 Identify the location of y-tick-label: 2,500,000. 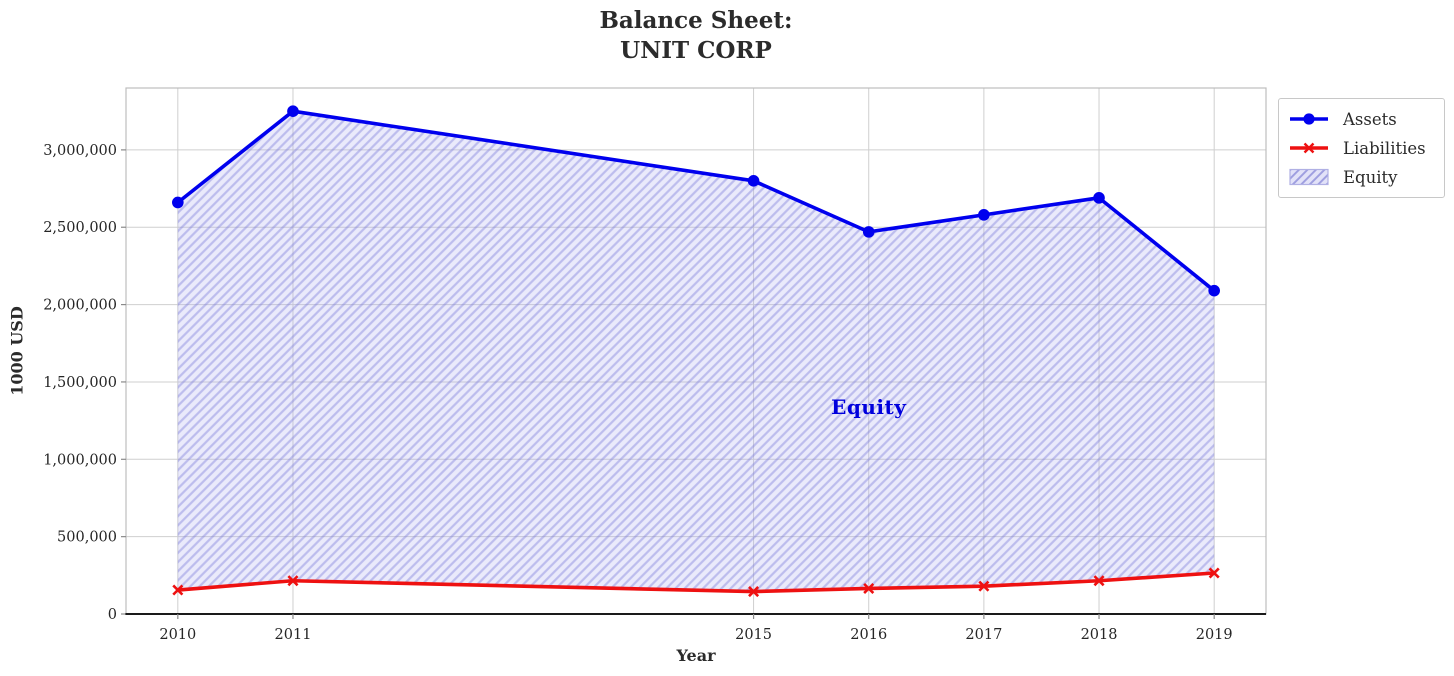
(80, 228).